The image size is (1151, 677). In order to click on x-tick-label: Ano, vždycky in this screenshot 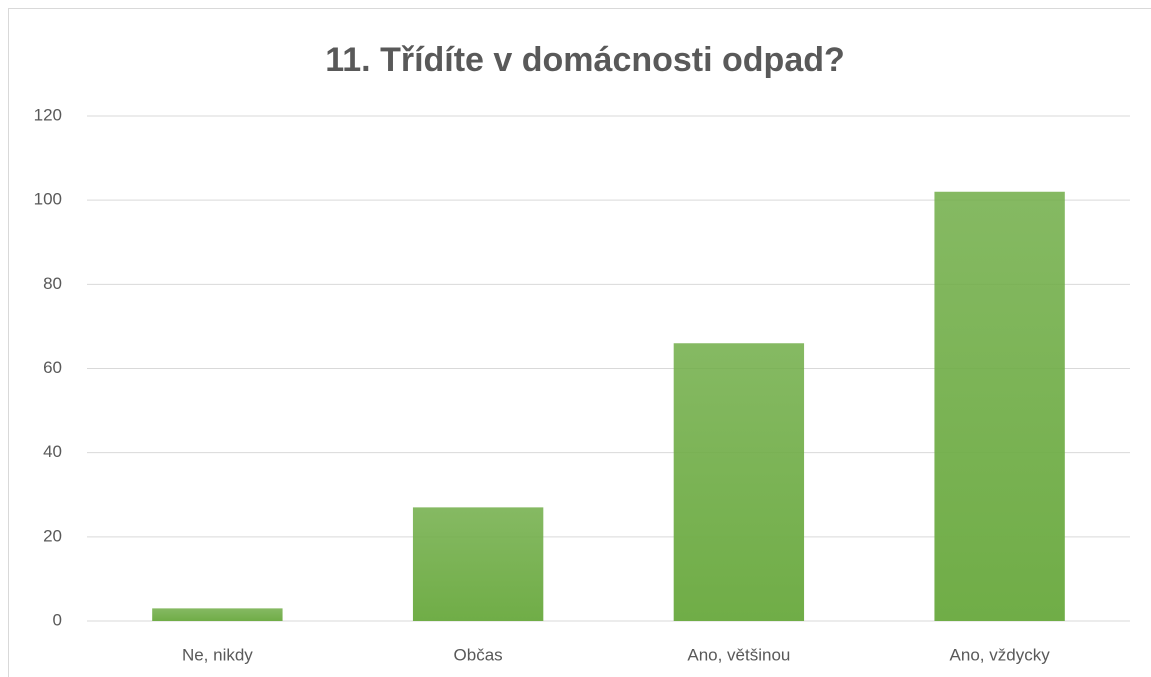, I will do `click(1000, 654)`.